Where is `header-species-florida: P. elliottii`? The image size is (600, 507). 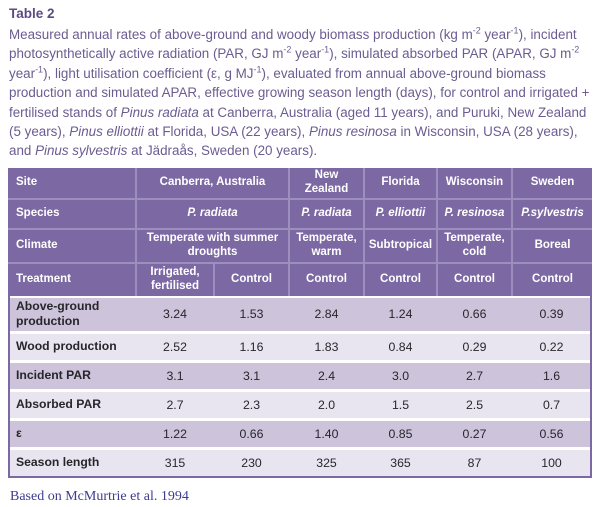
header-species-florida: P. elliottii is located at coordinates (400, 213).